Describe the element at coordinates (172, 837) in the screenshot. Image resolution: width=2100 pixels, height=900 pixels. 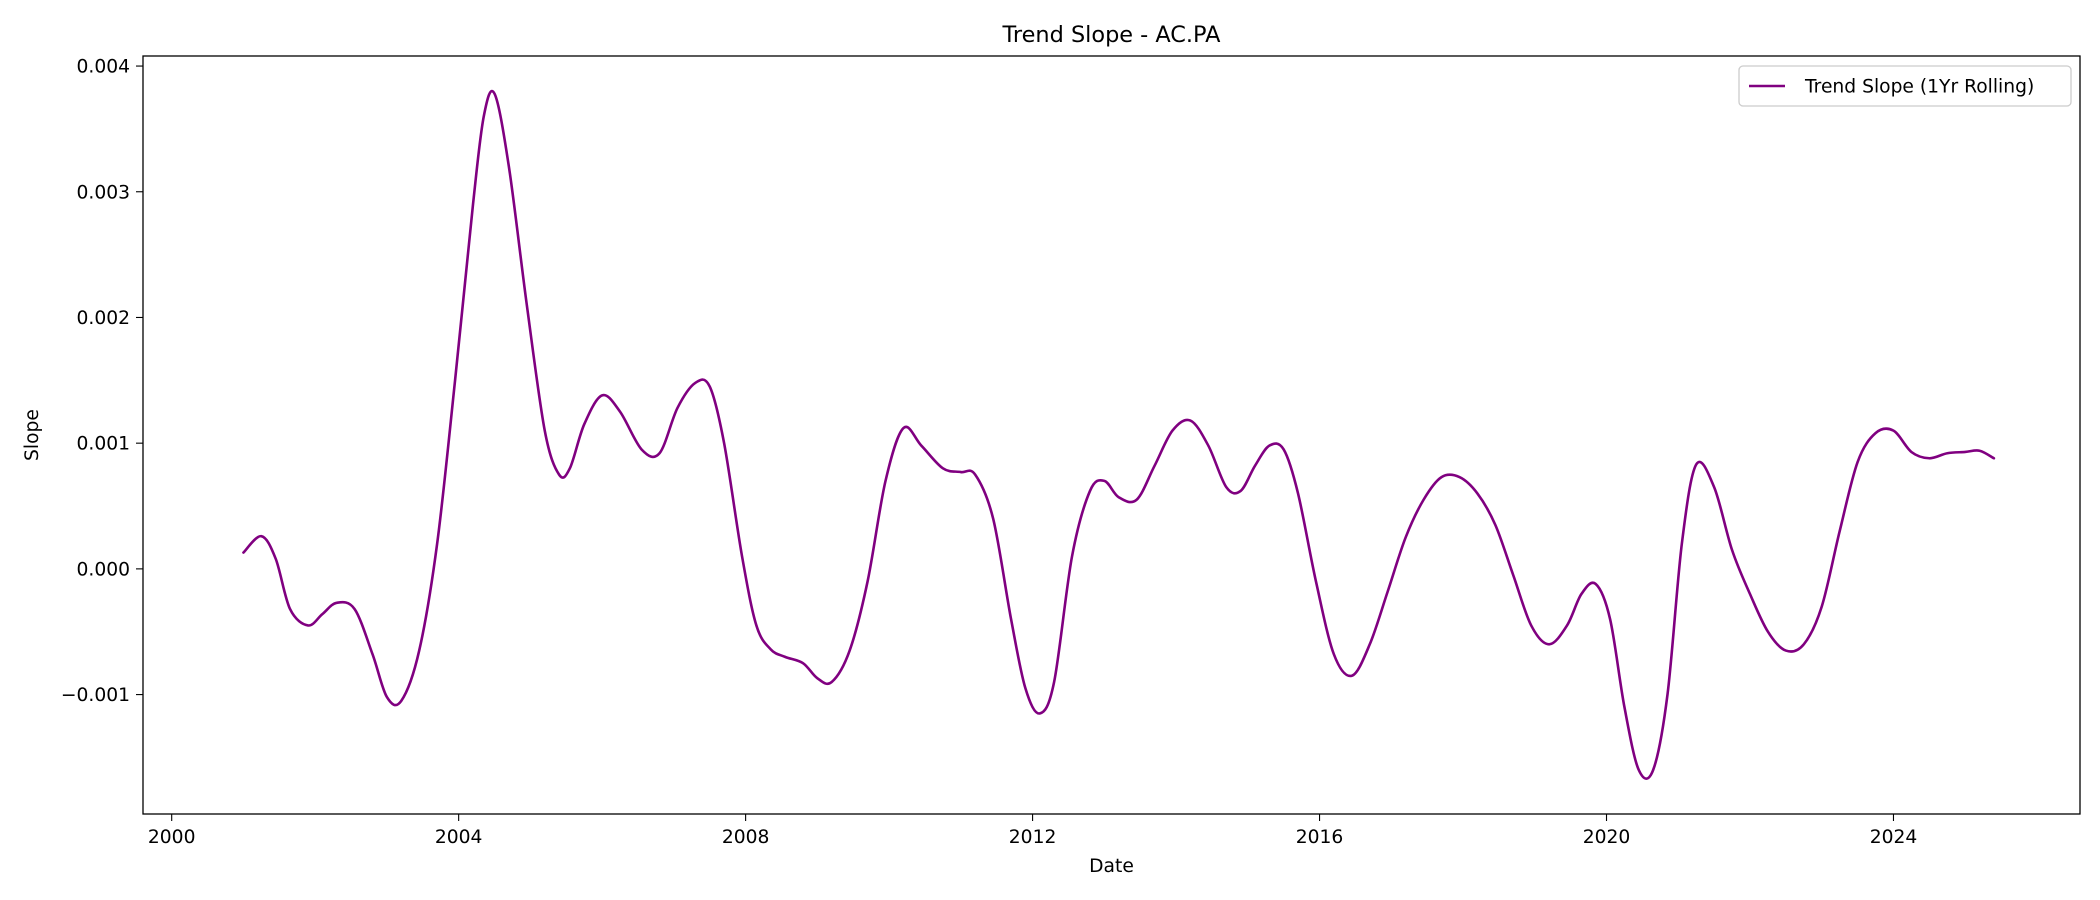
I see `x-tick-label: 2000` at that location.